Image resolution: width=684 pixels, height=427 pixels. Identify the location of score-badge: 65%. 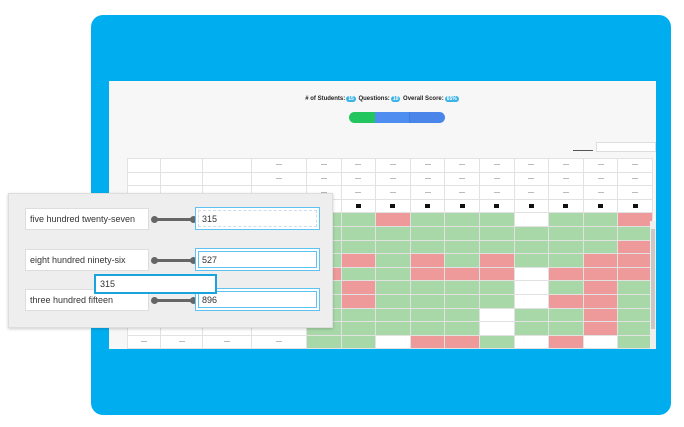
(451, 99).